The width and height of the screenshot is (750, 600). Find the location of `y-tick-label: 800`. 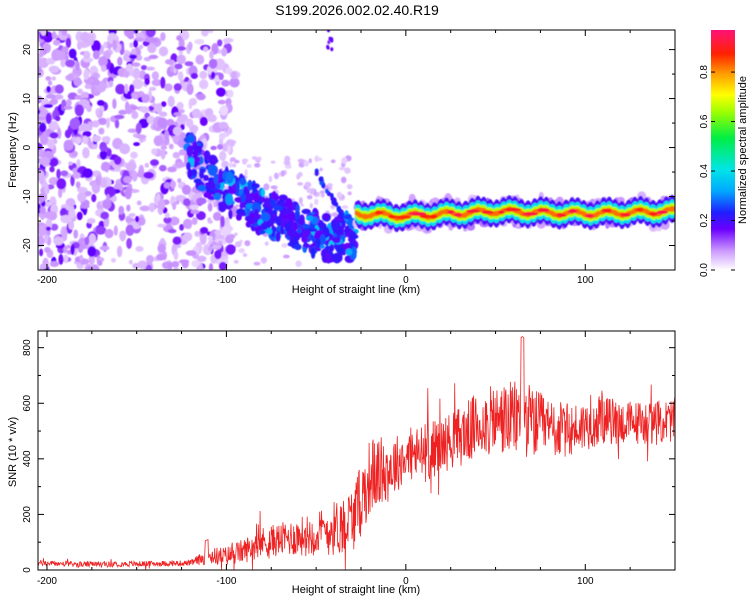

y-tick-label: 800 is located at coordinates (27, 347).